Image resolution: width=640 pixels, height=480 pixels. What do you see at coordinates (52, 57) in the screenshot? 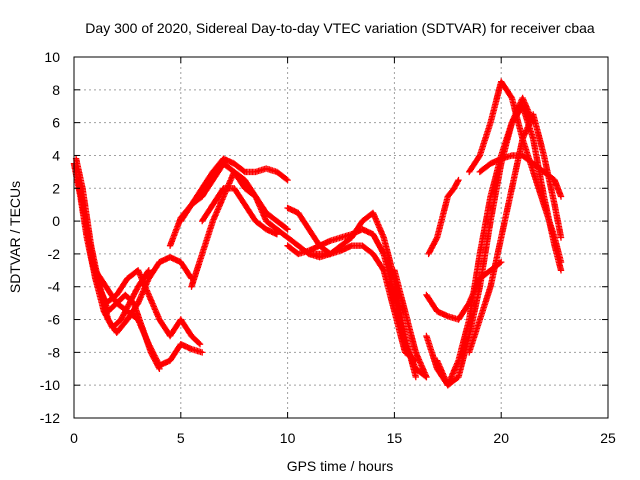
I see `y-tick-label: 10` at bounding box center [52, 57].